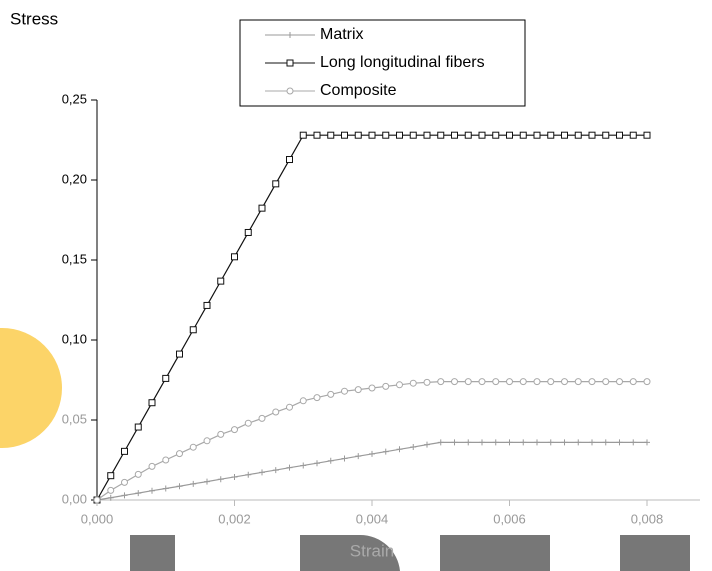 The width and height of the screenshot is (712, 571). I want to click on x-axis-label: Strain, so click(372, 550).